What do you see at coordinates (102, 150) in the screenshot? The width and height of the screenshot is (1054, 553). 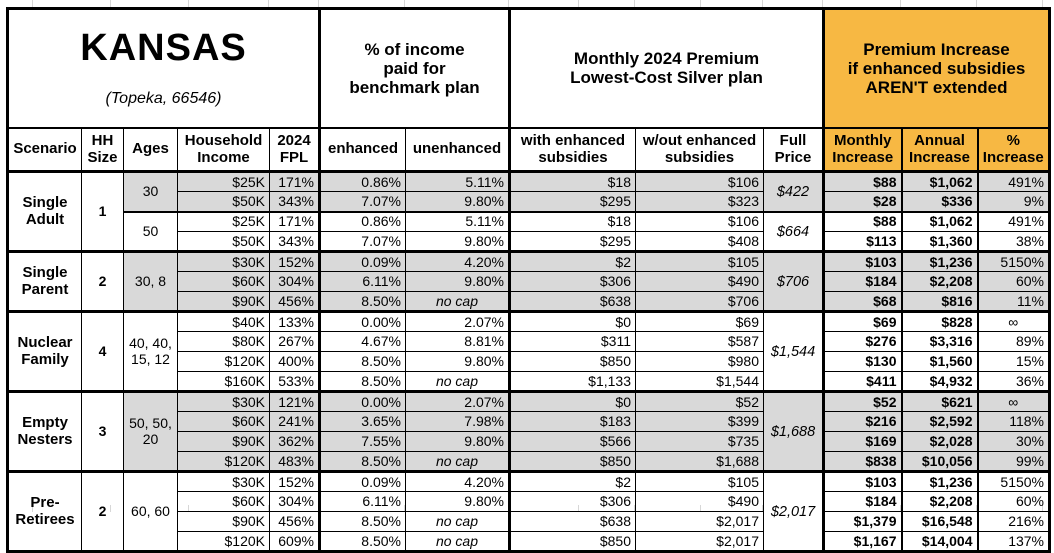 I see `col-header-hh-size: HH Size` at bounding box center [102, 150].